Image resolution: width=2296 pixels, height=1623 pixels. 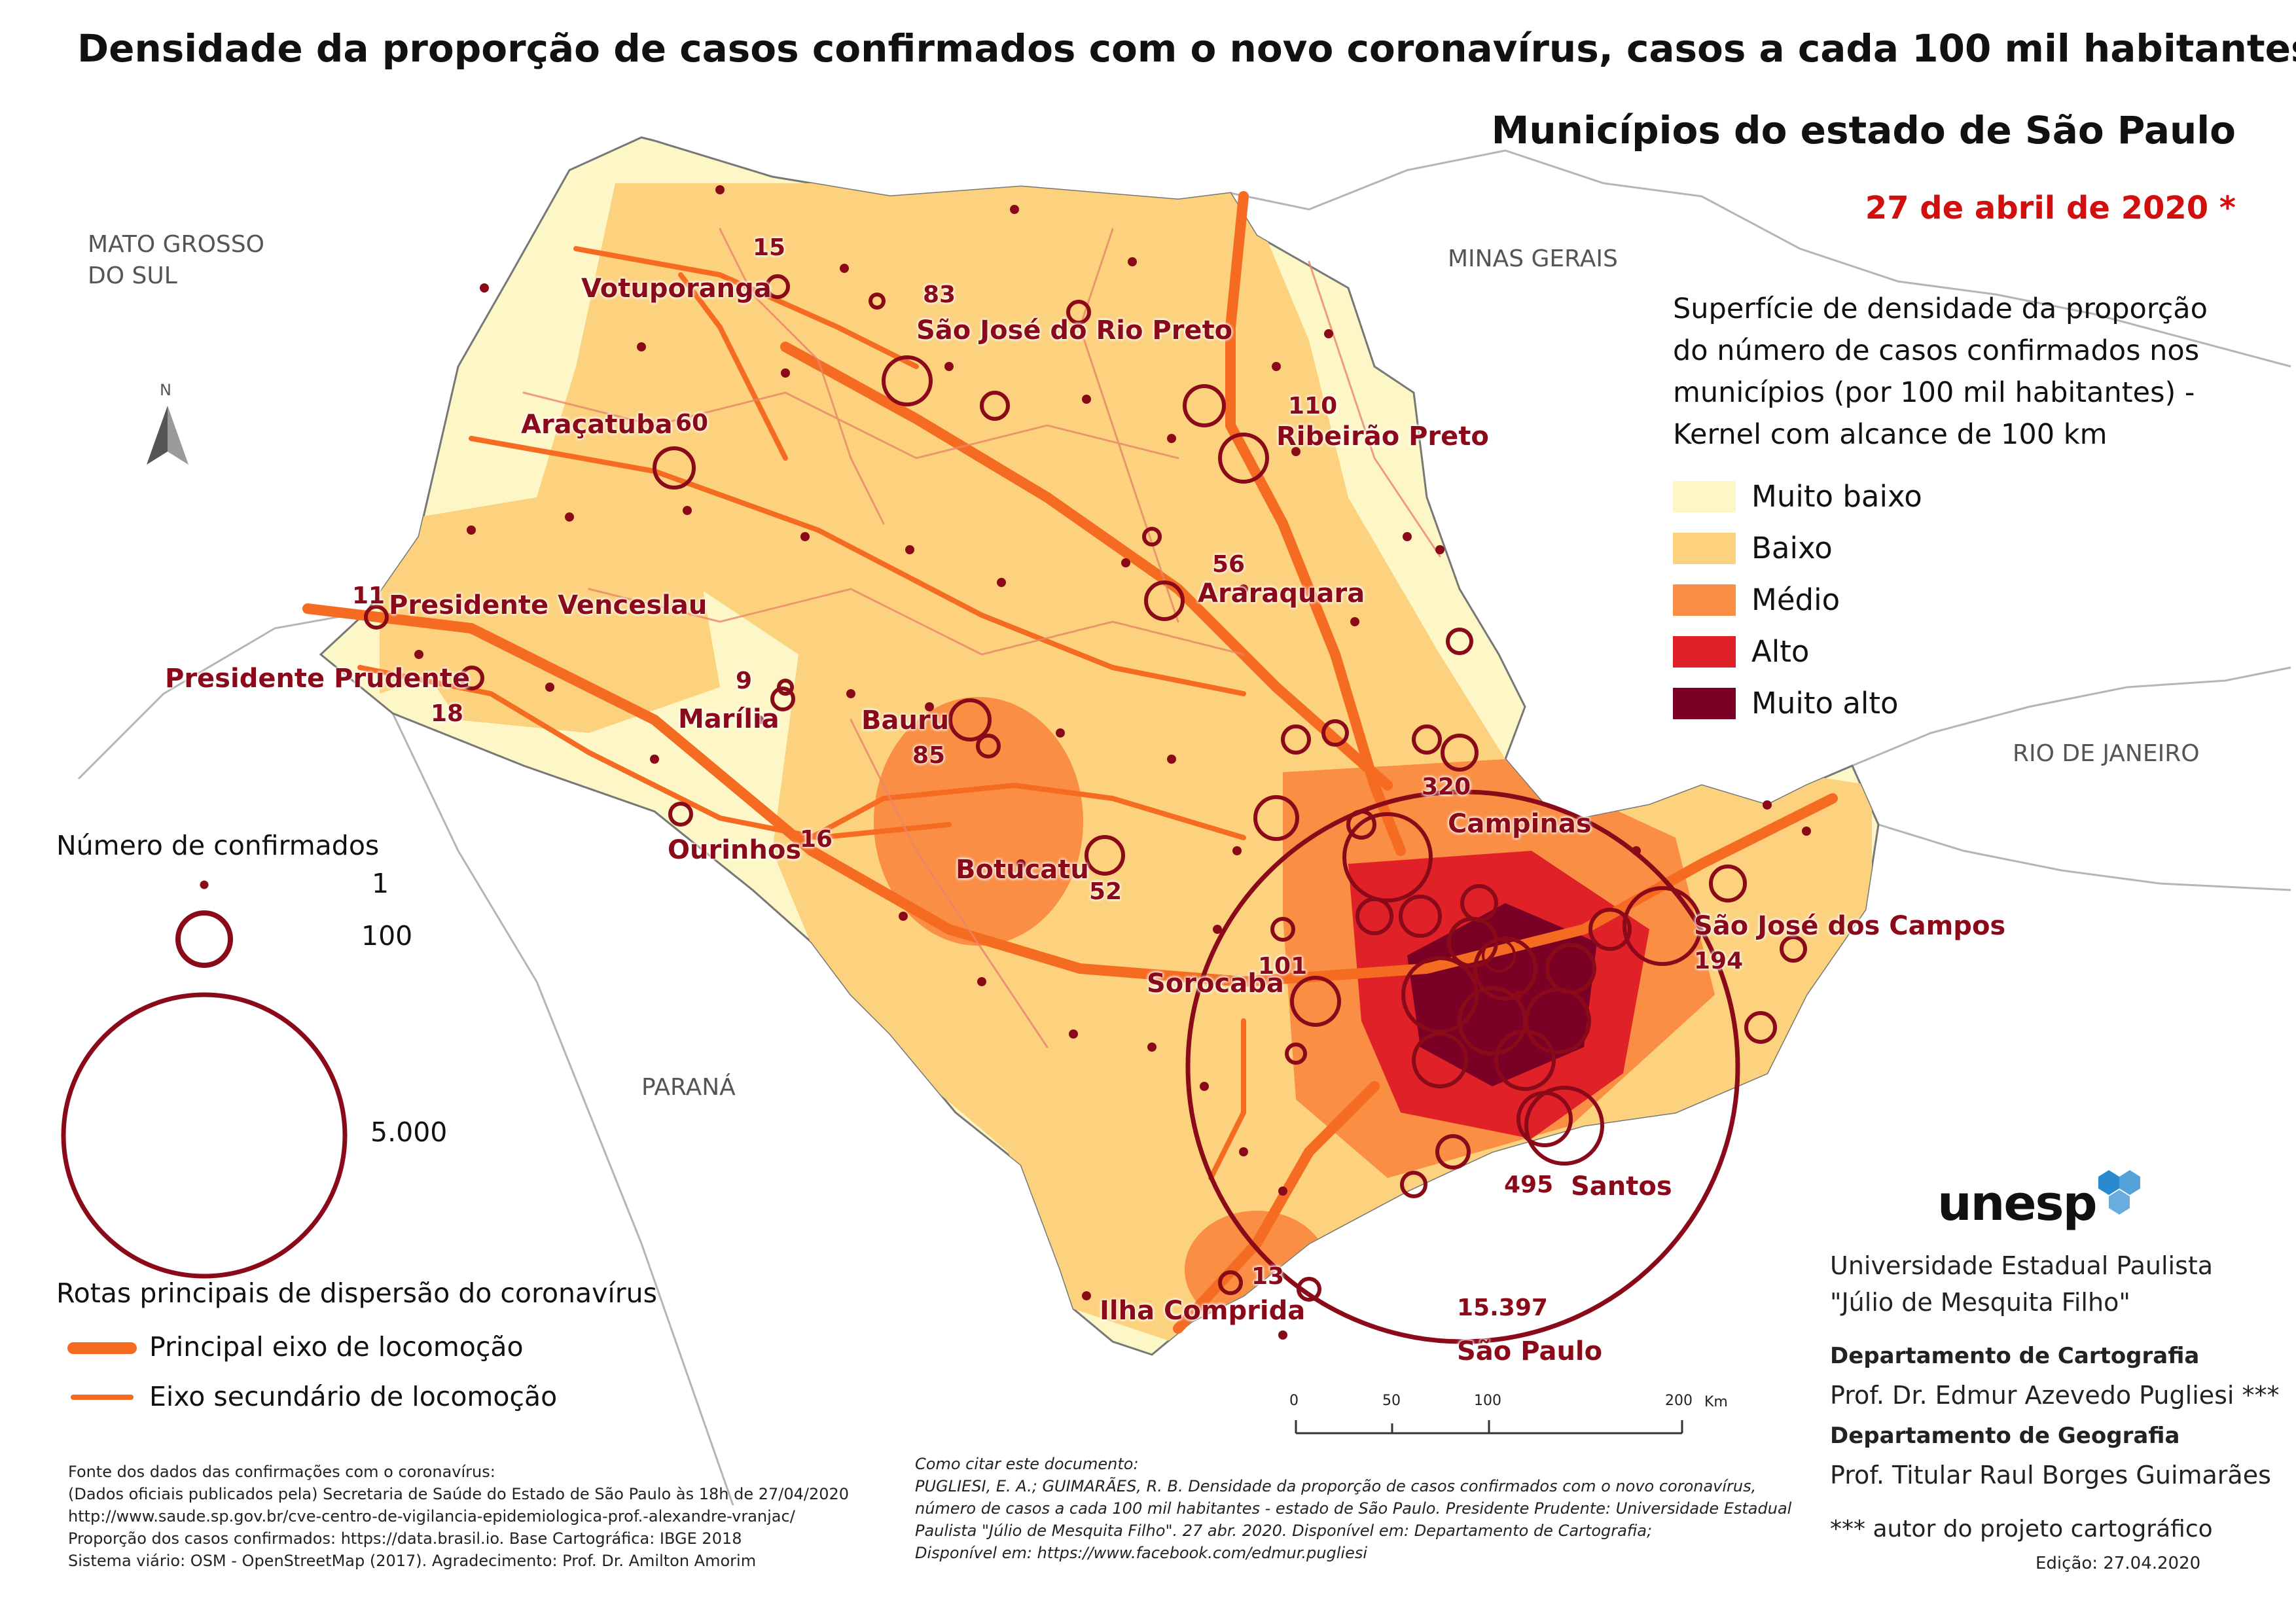 I want to click on author-note: *** autor do projeto cartográfico, so click(x=2021, y=1529).